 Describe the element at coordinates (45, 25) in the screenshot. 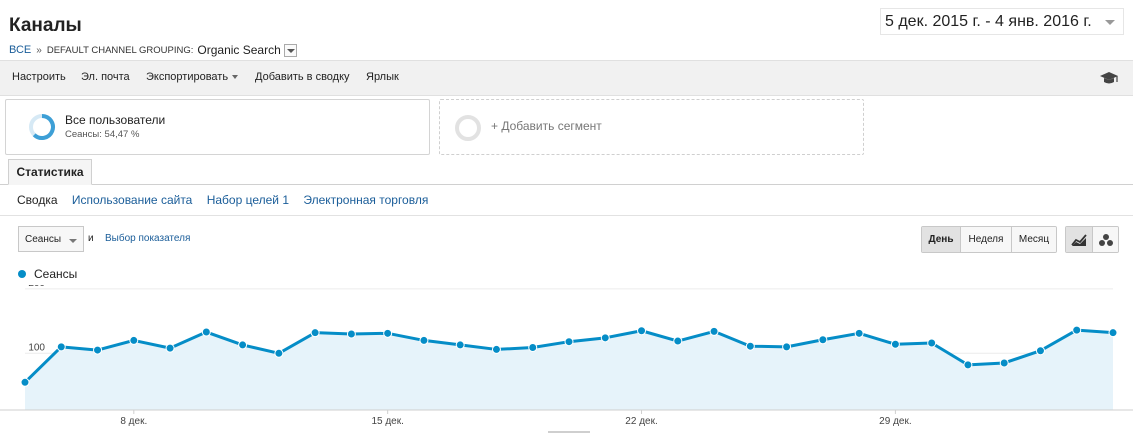

I see `page-title: Каналы` at that location.